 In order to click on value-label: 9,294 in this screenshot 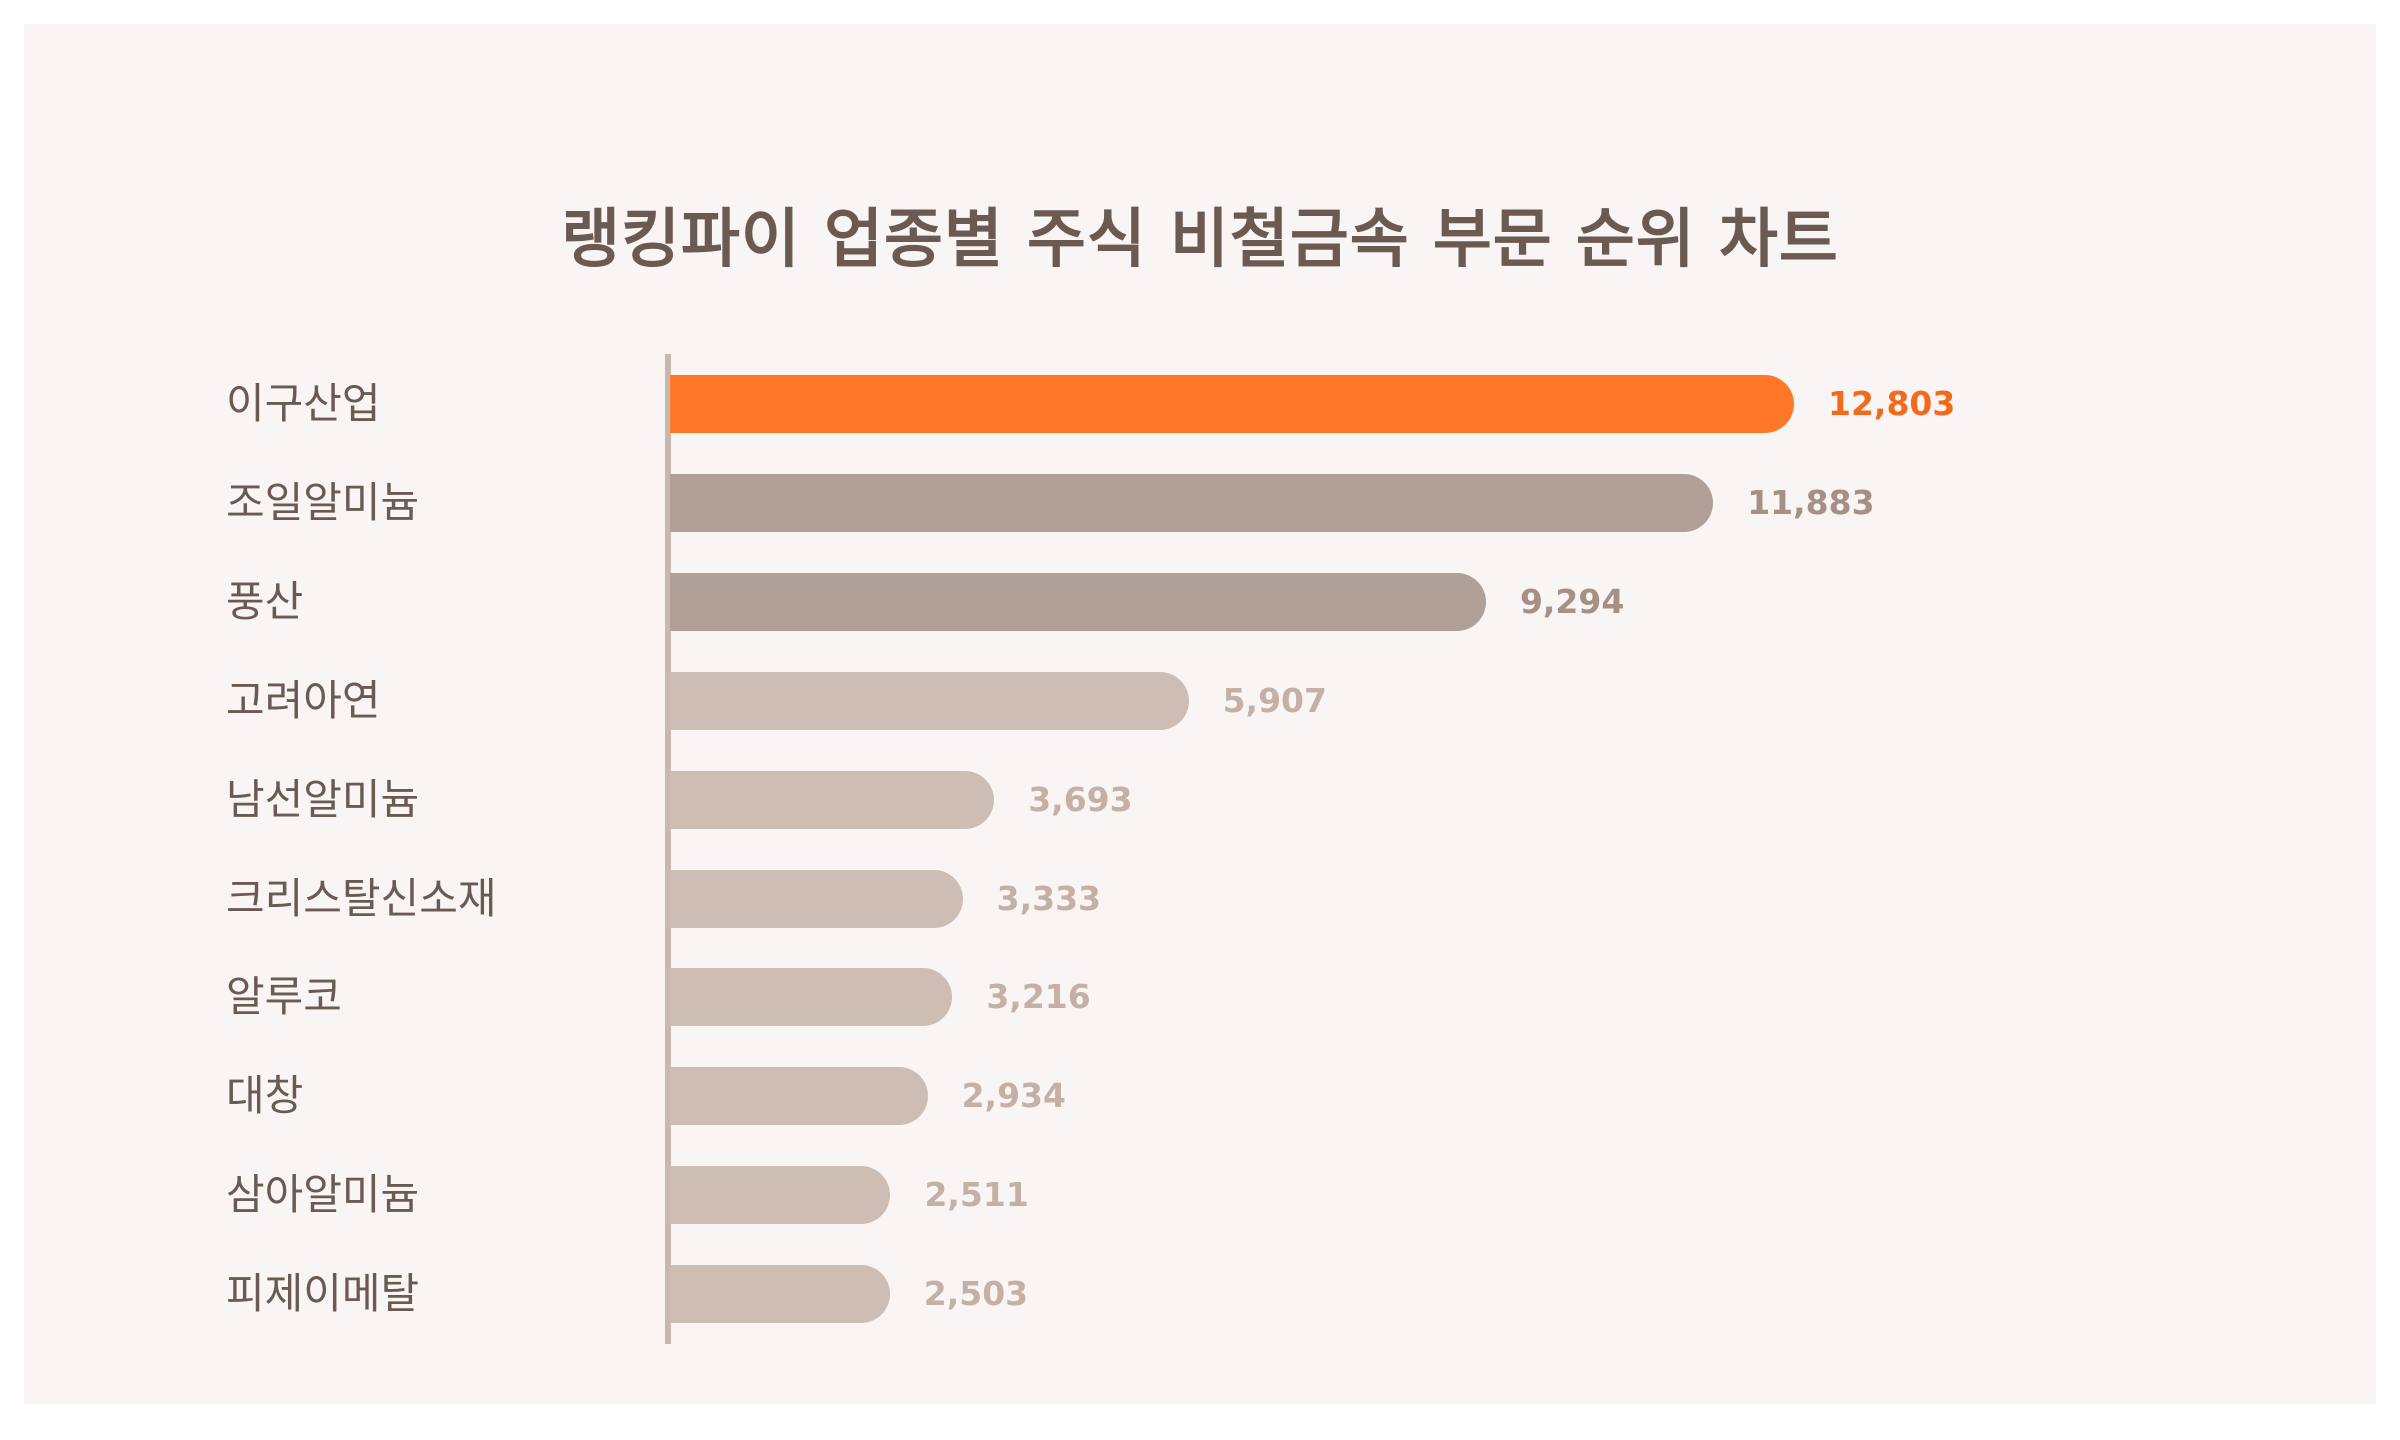, I will do `click(1572, 601)`.